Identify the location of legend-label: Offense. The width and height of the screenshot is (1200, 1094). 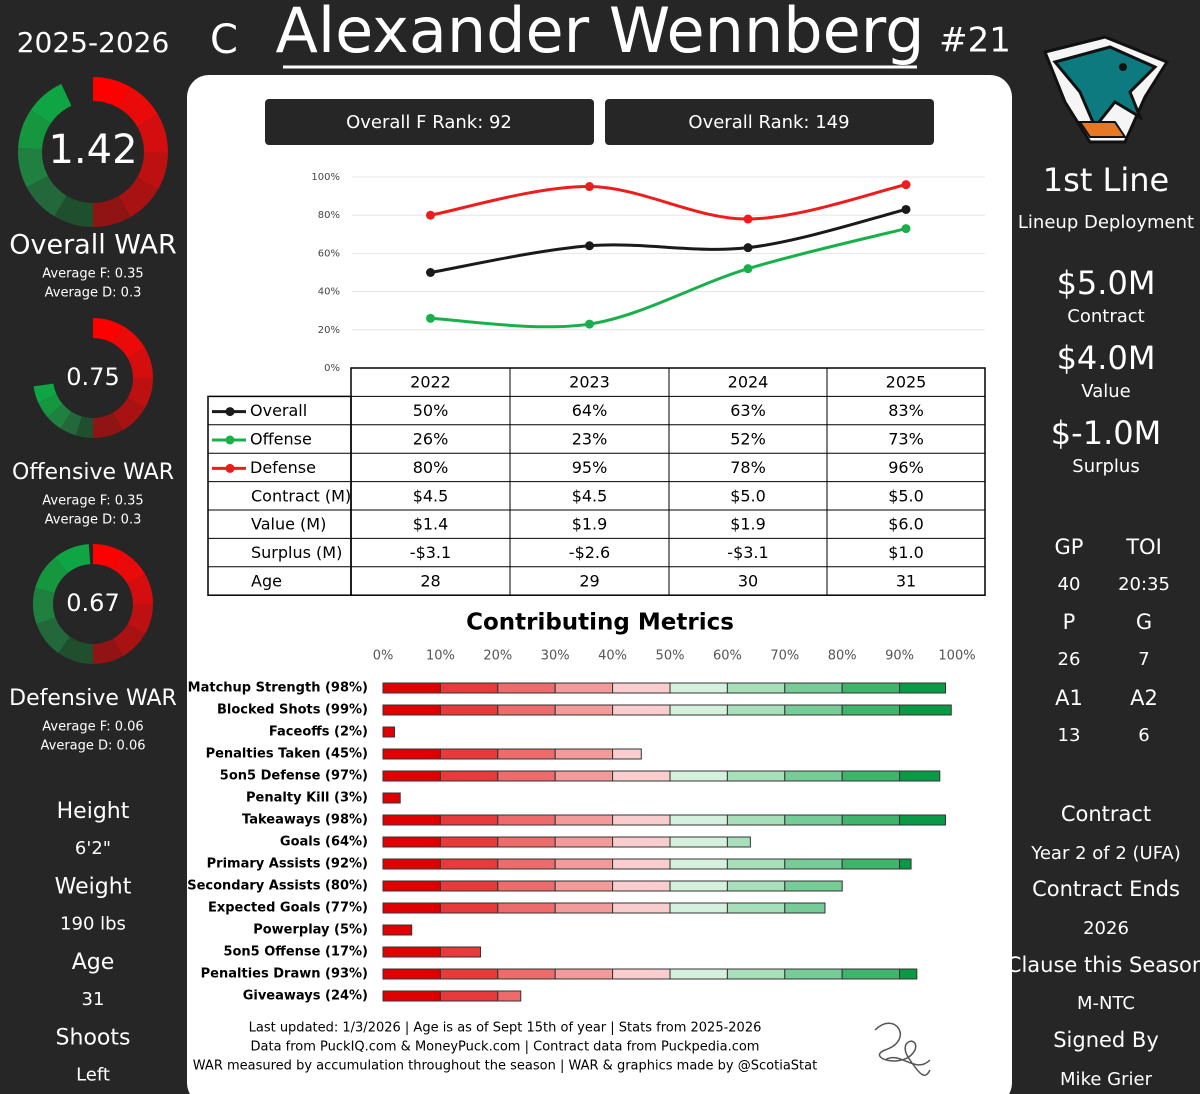
(281, 439).